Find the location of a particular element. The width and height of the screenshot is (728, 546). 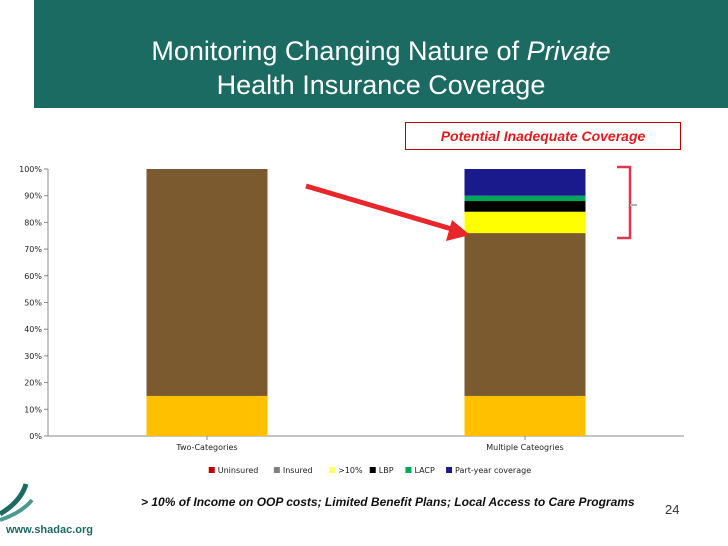

callout-box: Potential Inadequate Coverage is located at coordinates (543, 136).